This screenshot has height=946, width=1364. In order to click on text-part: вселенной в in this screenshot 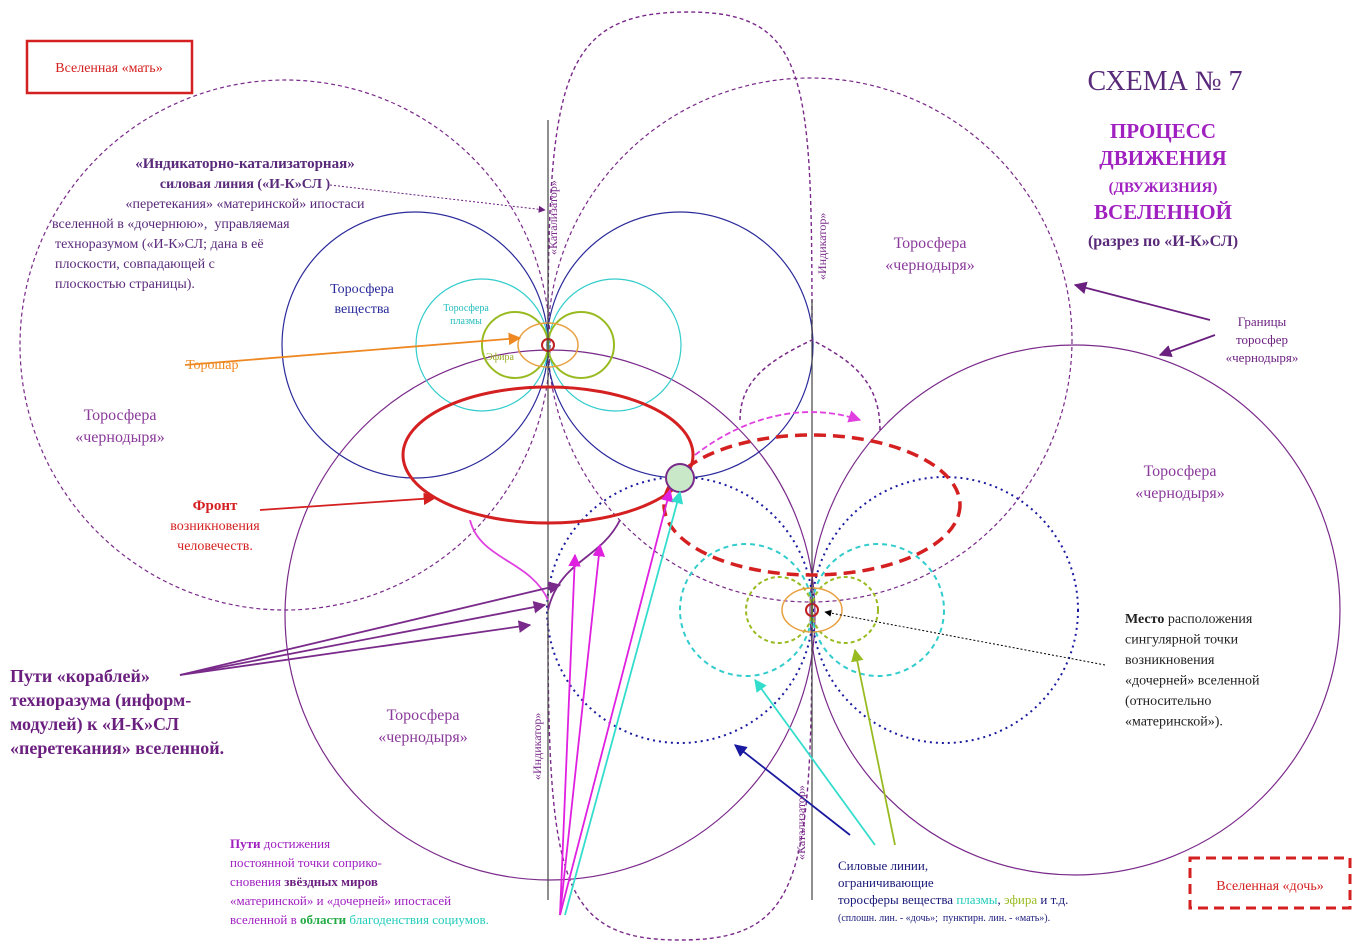, I will do `click(265, 919)`.